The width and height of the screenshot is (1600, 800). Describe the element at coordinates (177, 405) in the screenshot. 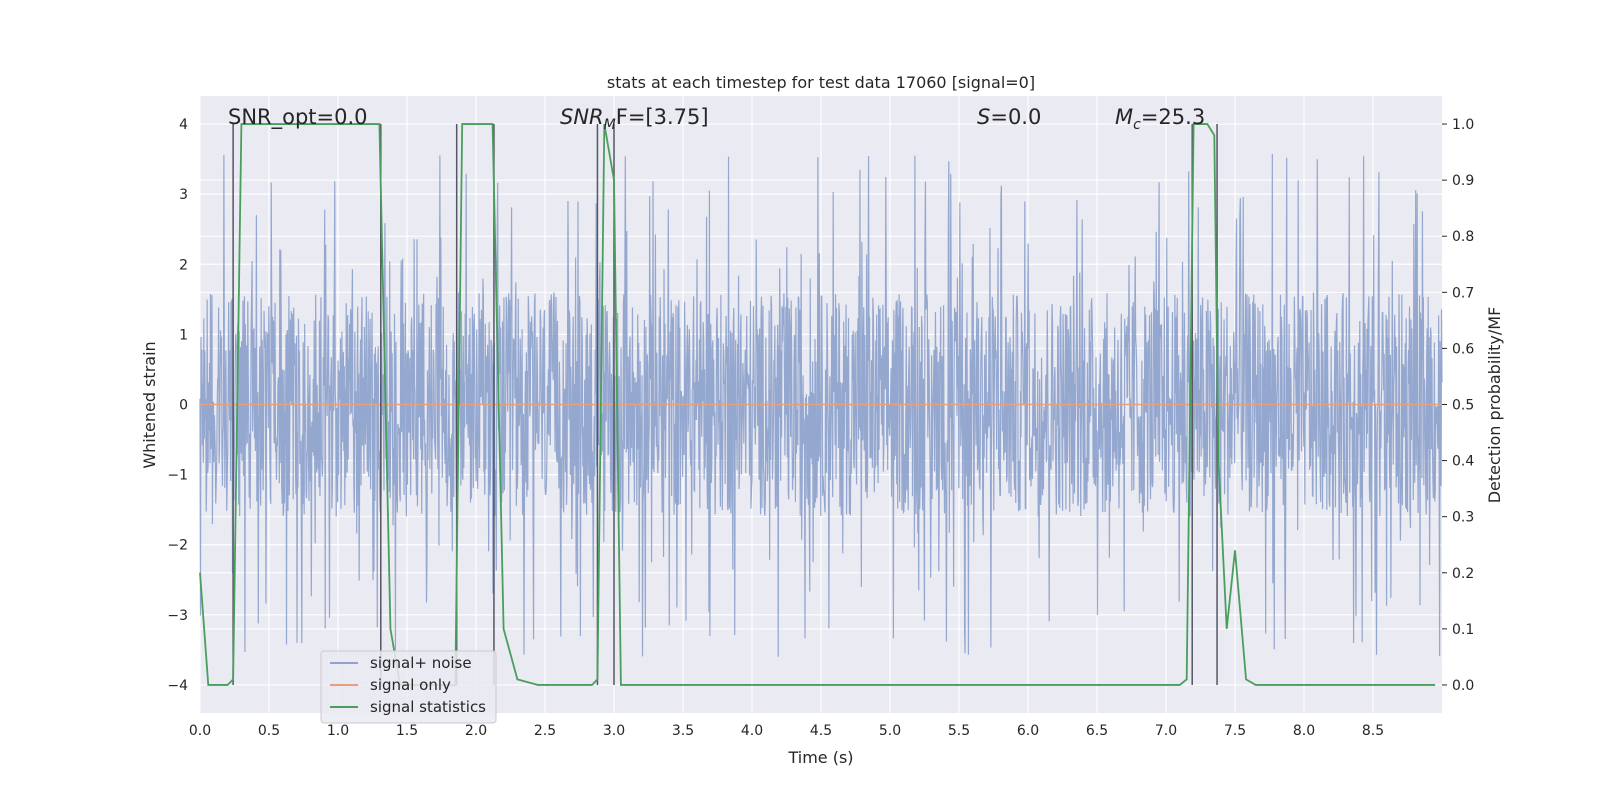

I see `y-axis-ticks-left: 4 3 2 1 0 −1 −2 −3 −4` at that location.